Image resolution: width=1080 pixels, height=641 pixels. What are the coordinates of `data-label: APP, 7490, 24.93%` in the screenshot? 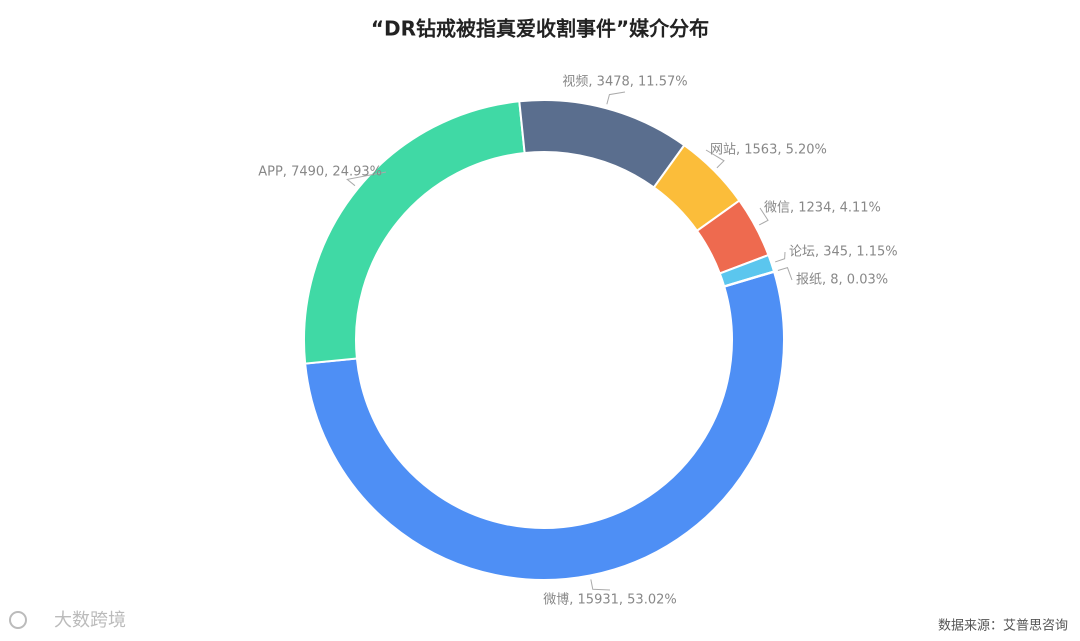 It's located at (320, 172).